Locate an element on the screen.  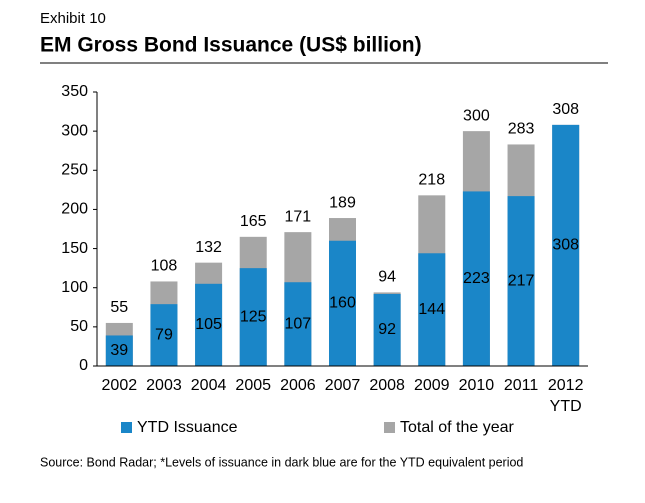
value-label: 171 is located at coordinates (298, 216).